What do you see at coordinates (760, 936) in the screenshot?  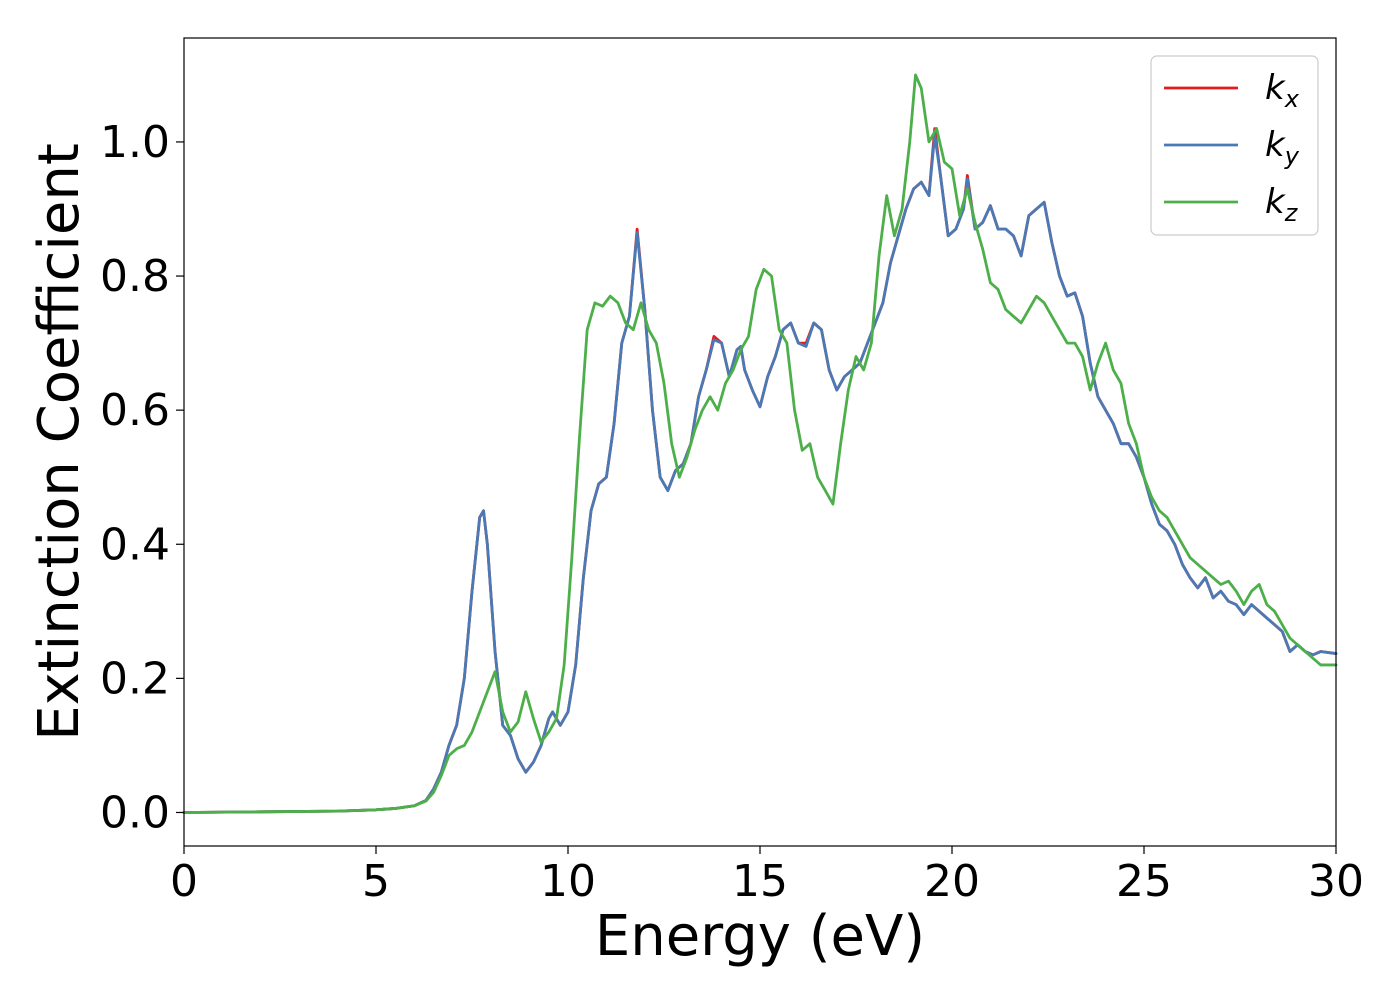 I see `x-axis-title: Energy (eV)` at bounding box center [760, 936].